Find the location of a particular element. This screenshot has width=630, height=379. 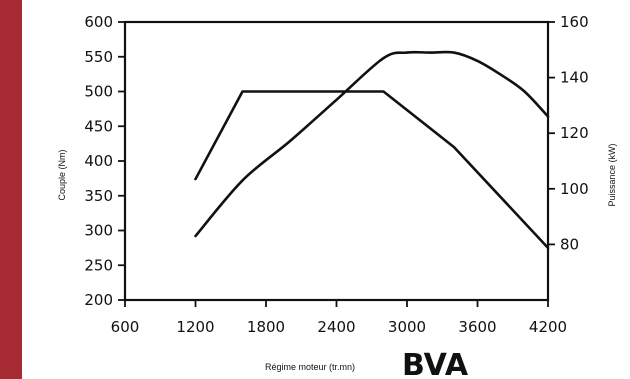

chart-caption: BVA is located at coordinates (435, 363).